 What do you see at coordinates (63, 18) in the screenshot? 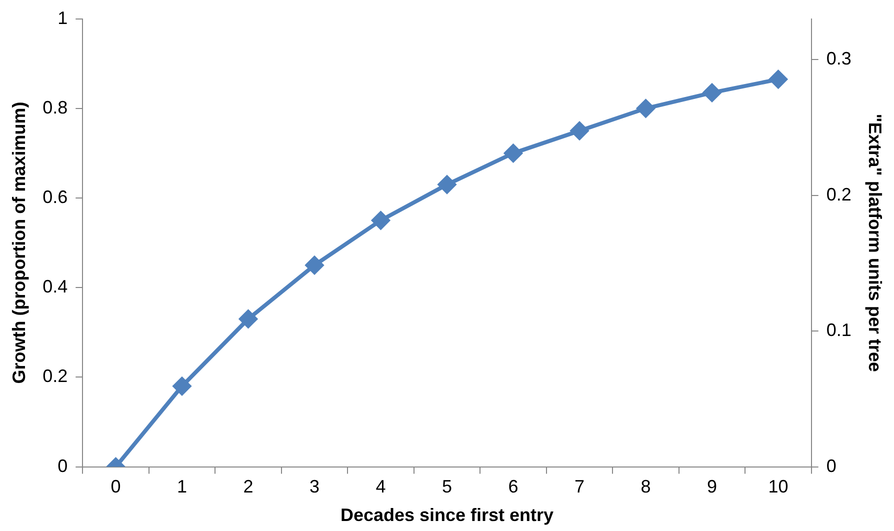
I see `y-tick-label: 1` at bounding box center [63, 18].